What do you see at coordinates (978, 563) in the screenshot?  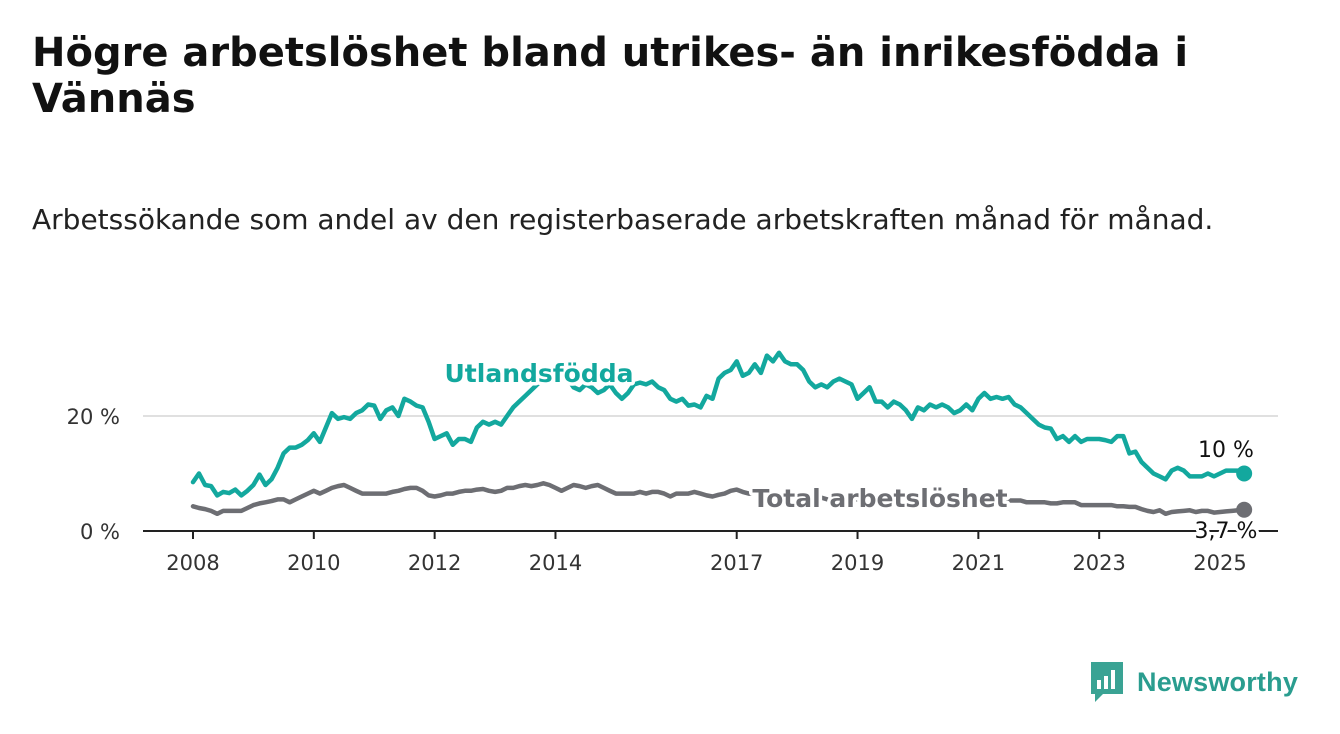 I see `x-tick-label: 2021` at bounding box center [978, 563].